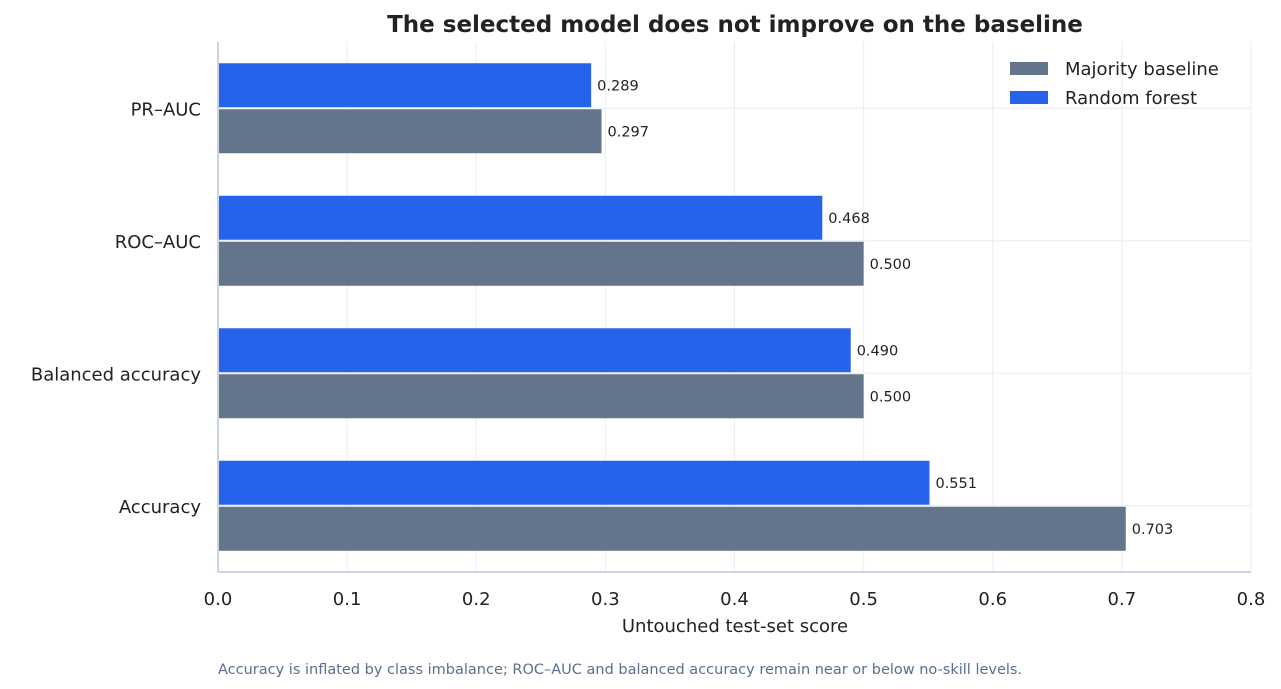 This screenshot has width=1281, height=689. What do you see at coordinates (218, 599) in the screenshot?
I see `x-tick-label: 0.0` at bounding box center [218, 599].